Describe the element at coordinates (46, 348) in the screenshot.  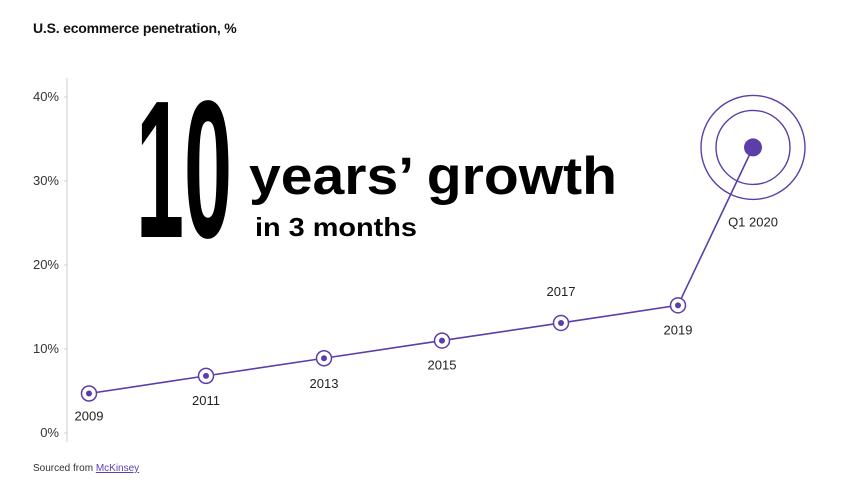
I see `y-tick-label: 10%` at that location.